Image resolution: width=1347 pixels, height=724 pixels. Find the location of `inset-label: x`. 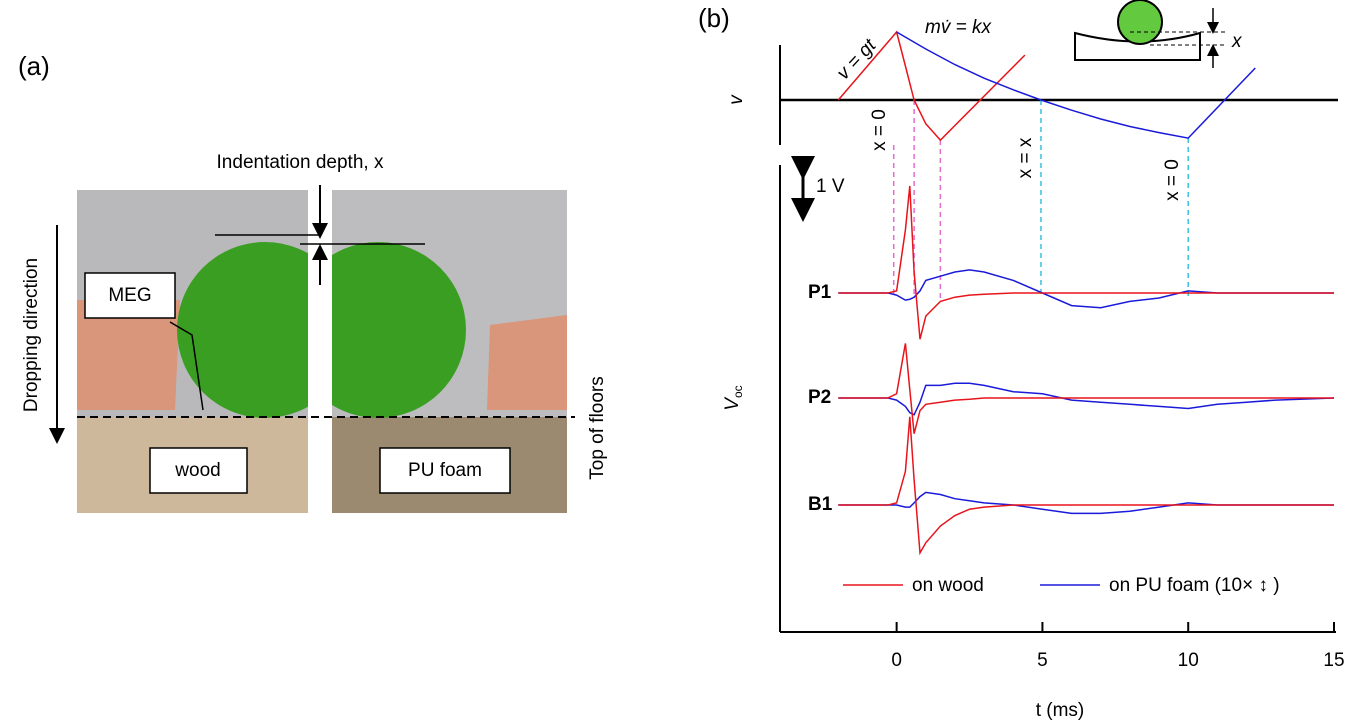

inset-label: x is located at coordinates (1237, 41).